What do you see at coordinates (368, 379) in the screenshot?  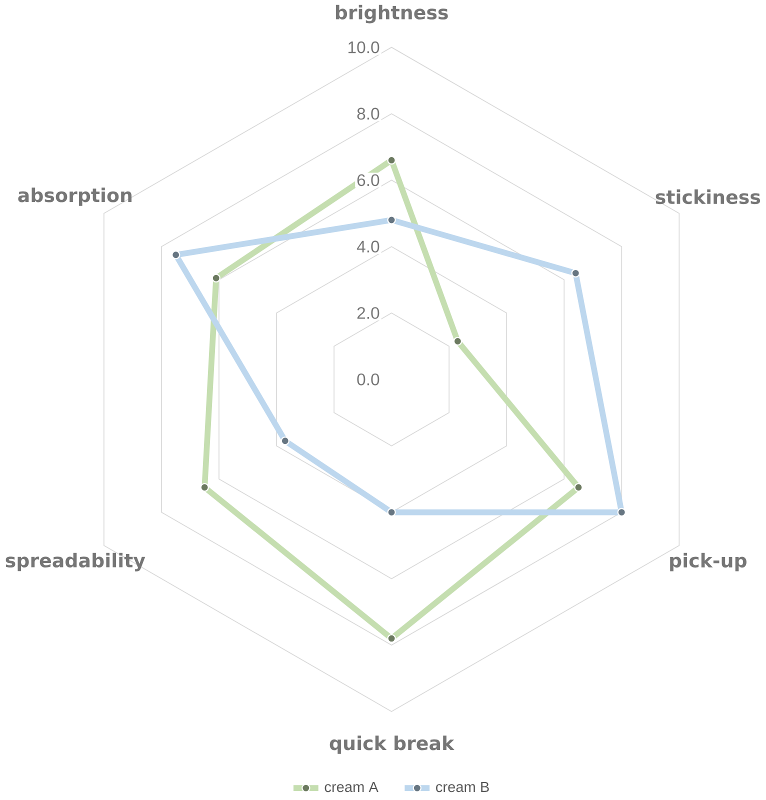 I see `y-tick-label: 0.0` at bounding box center [368, 379].